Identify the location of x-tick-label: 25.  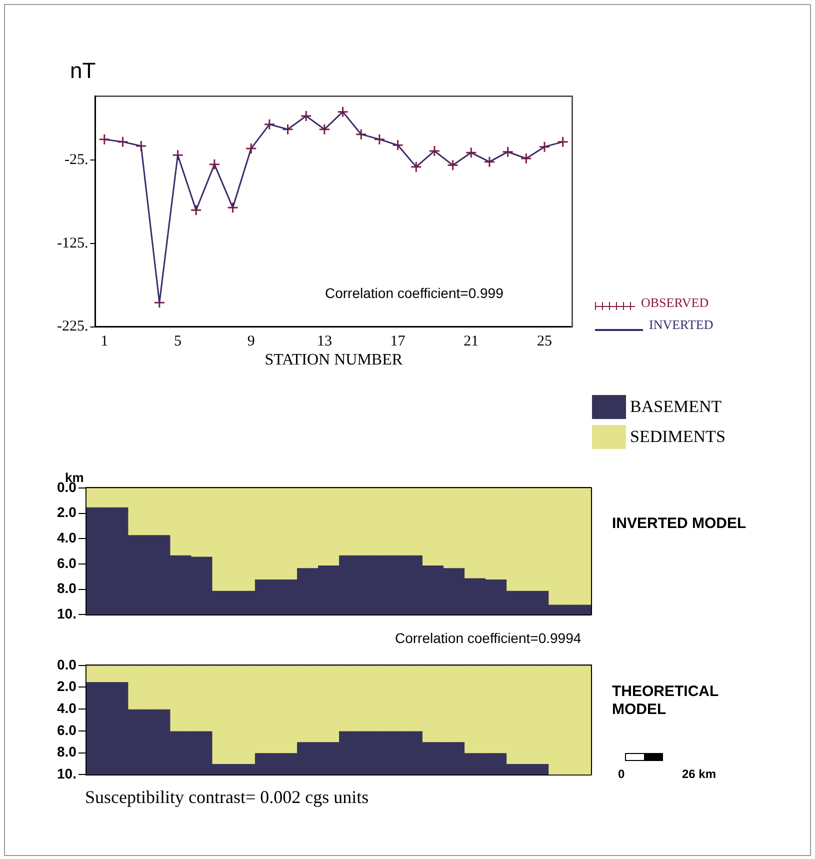
(544, 342).